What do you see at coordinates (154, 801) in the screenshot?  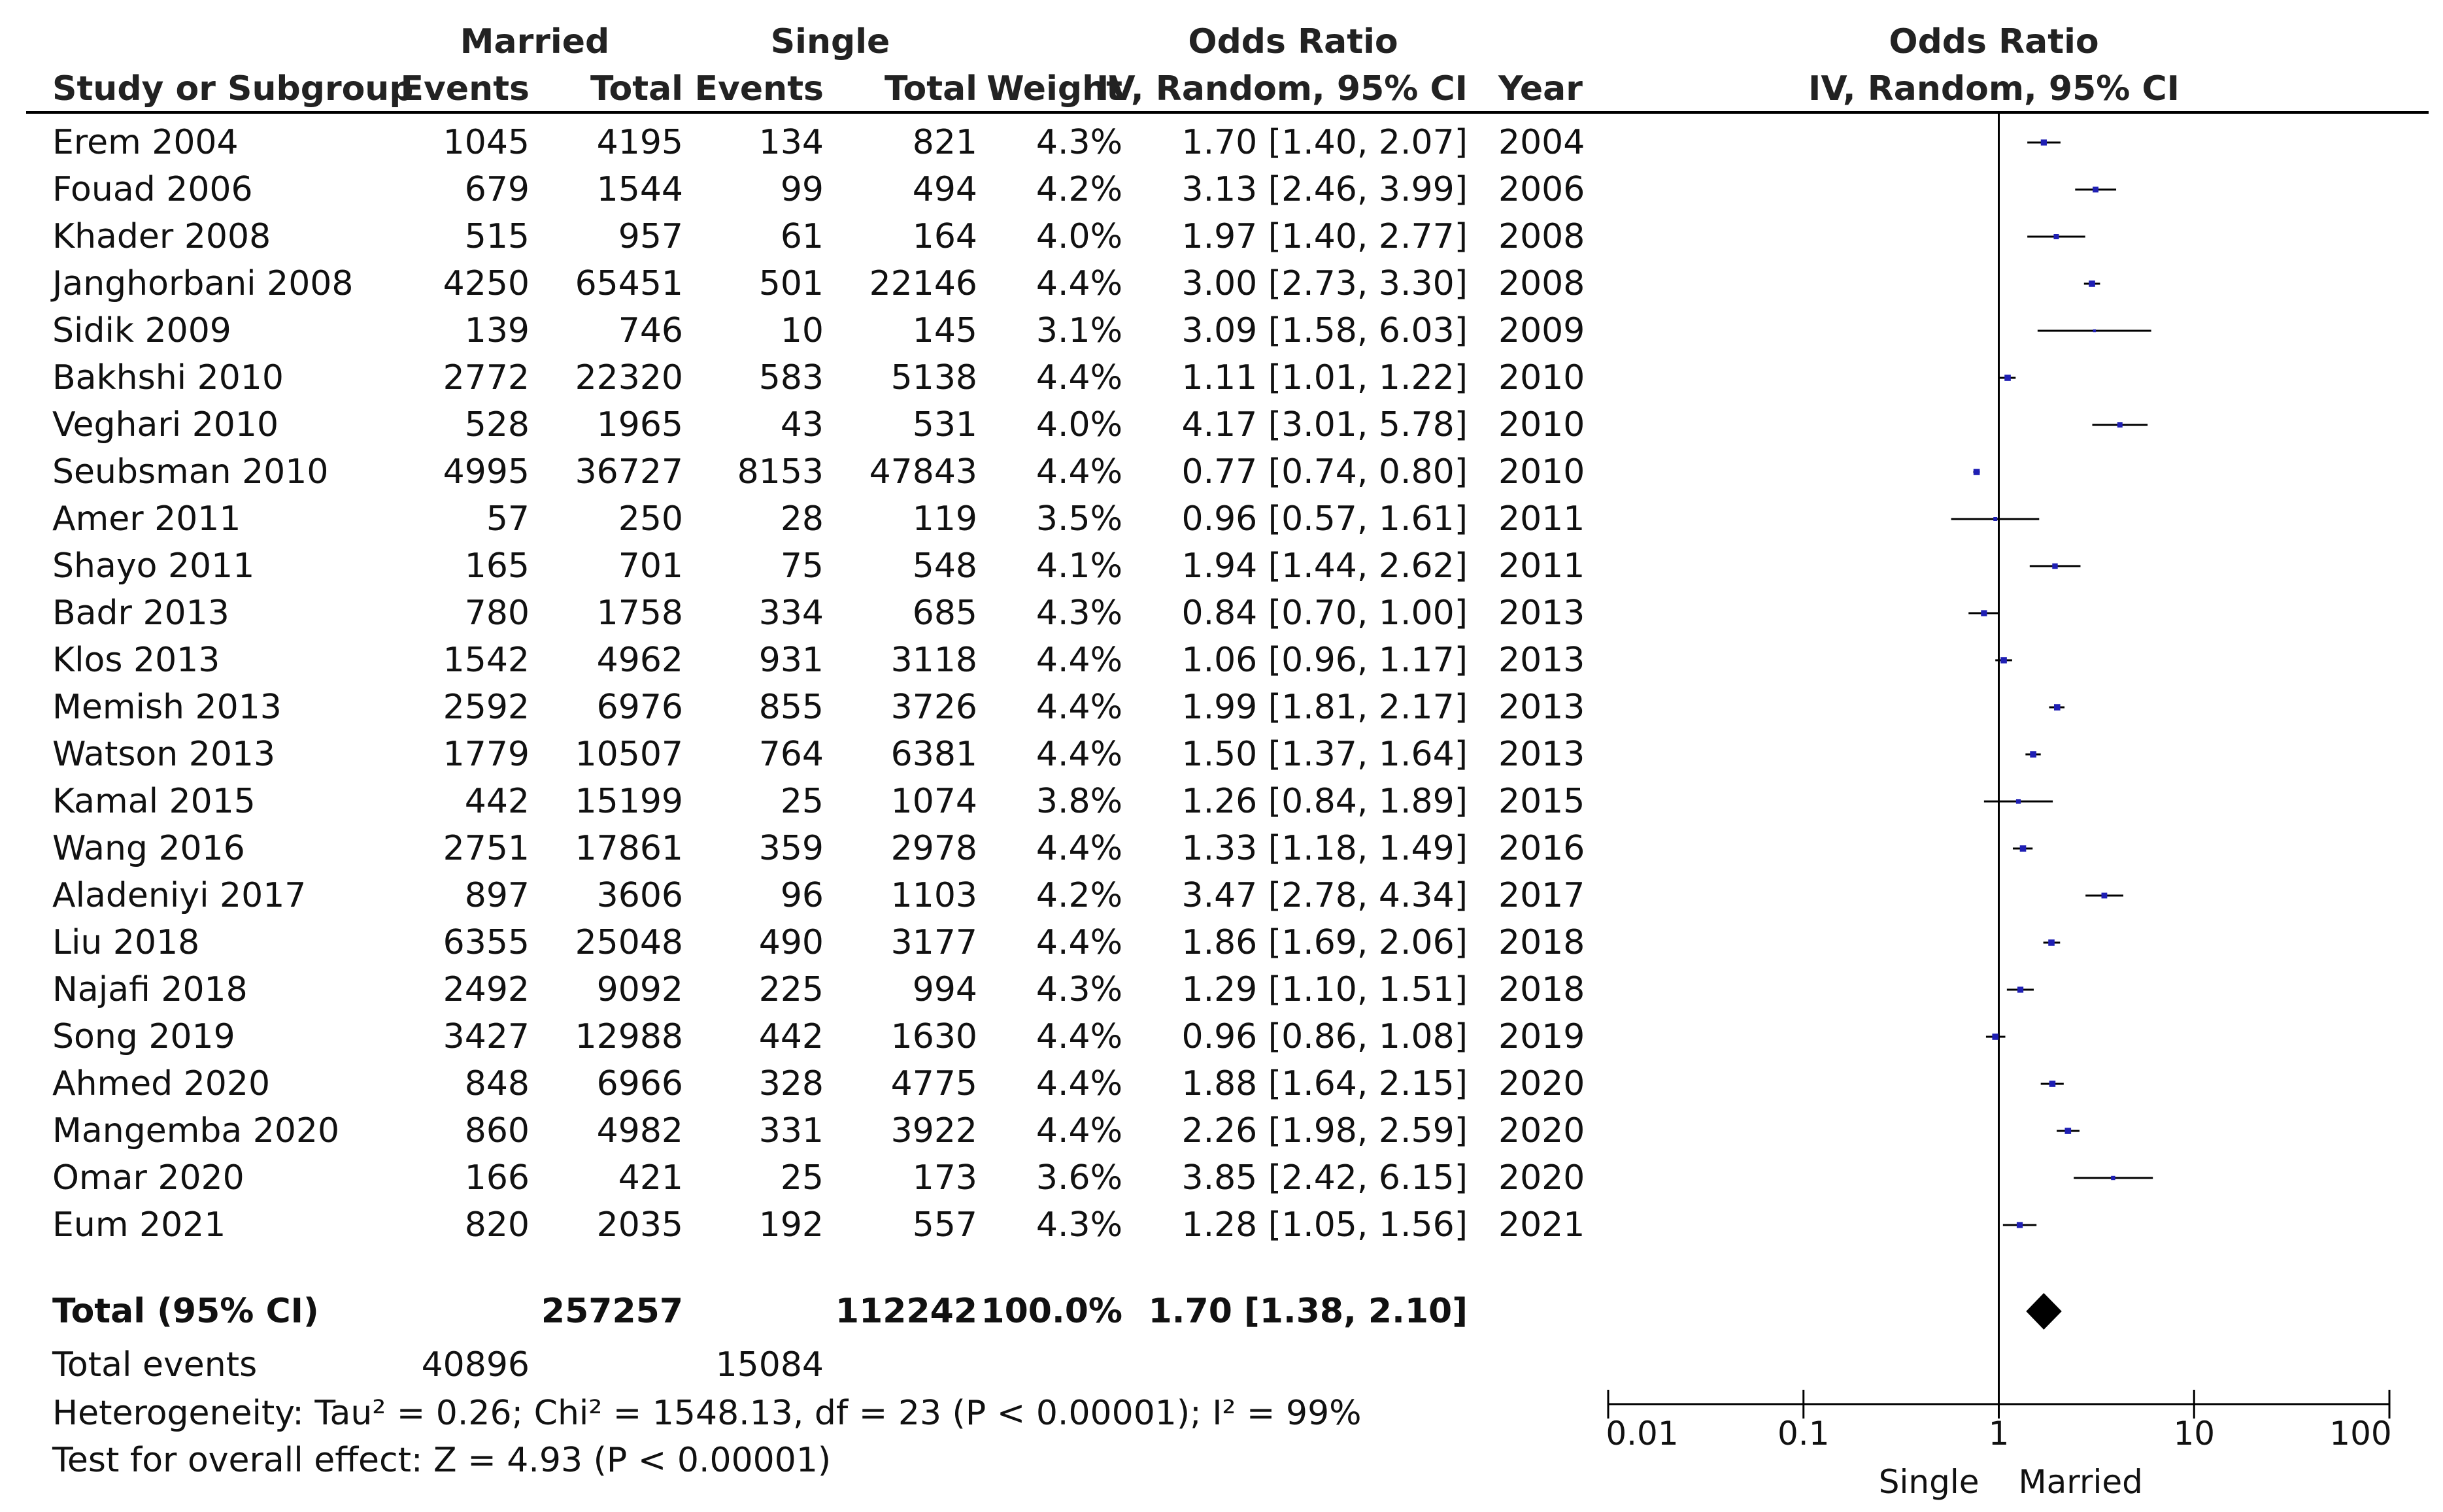 I see `cell-study: Kamal 2015` at bounding box center [154, 801].